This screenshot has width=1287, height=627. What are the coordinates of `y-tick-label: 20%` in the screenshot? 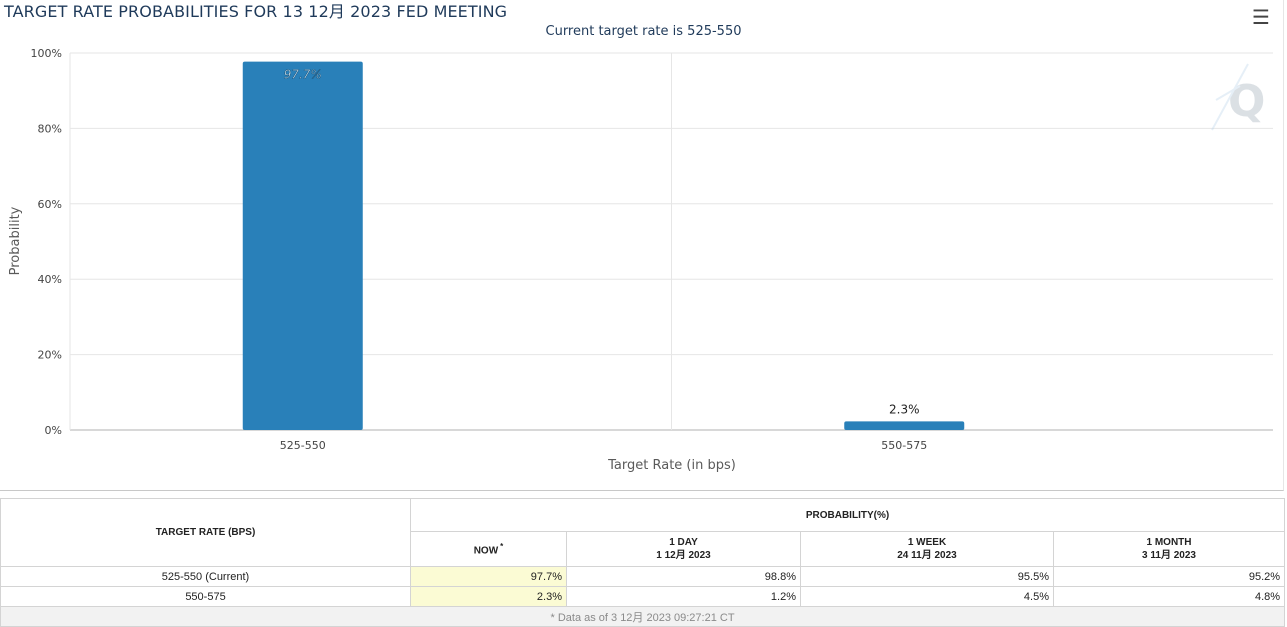 It's located at (50, 355).